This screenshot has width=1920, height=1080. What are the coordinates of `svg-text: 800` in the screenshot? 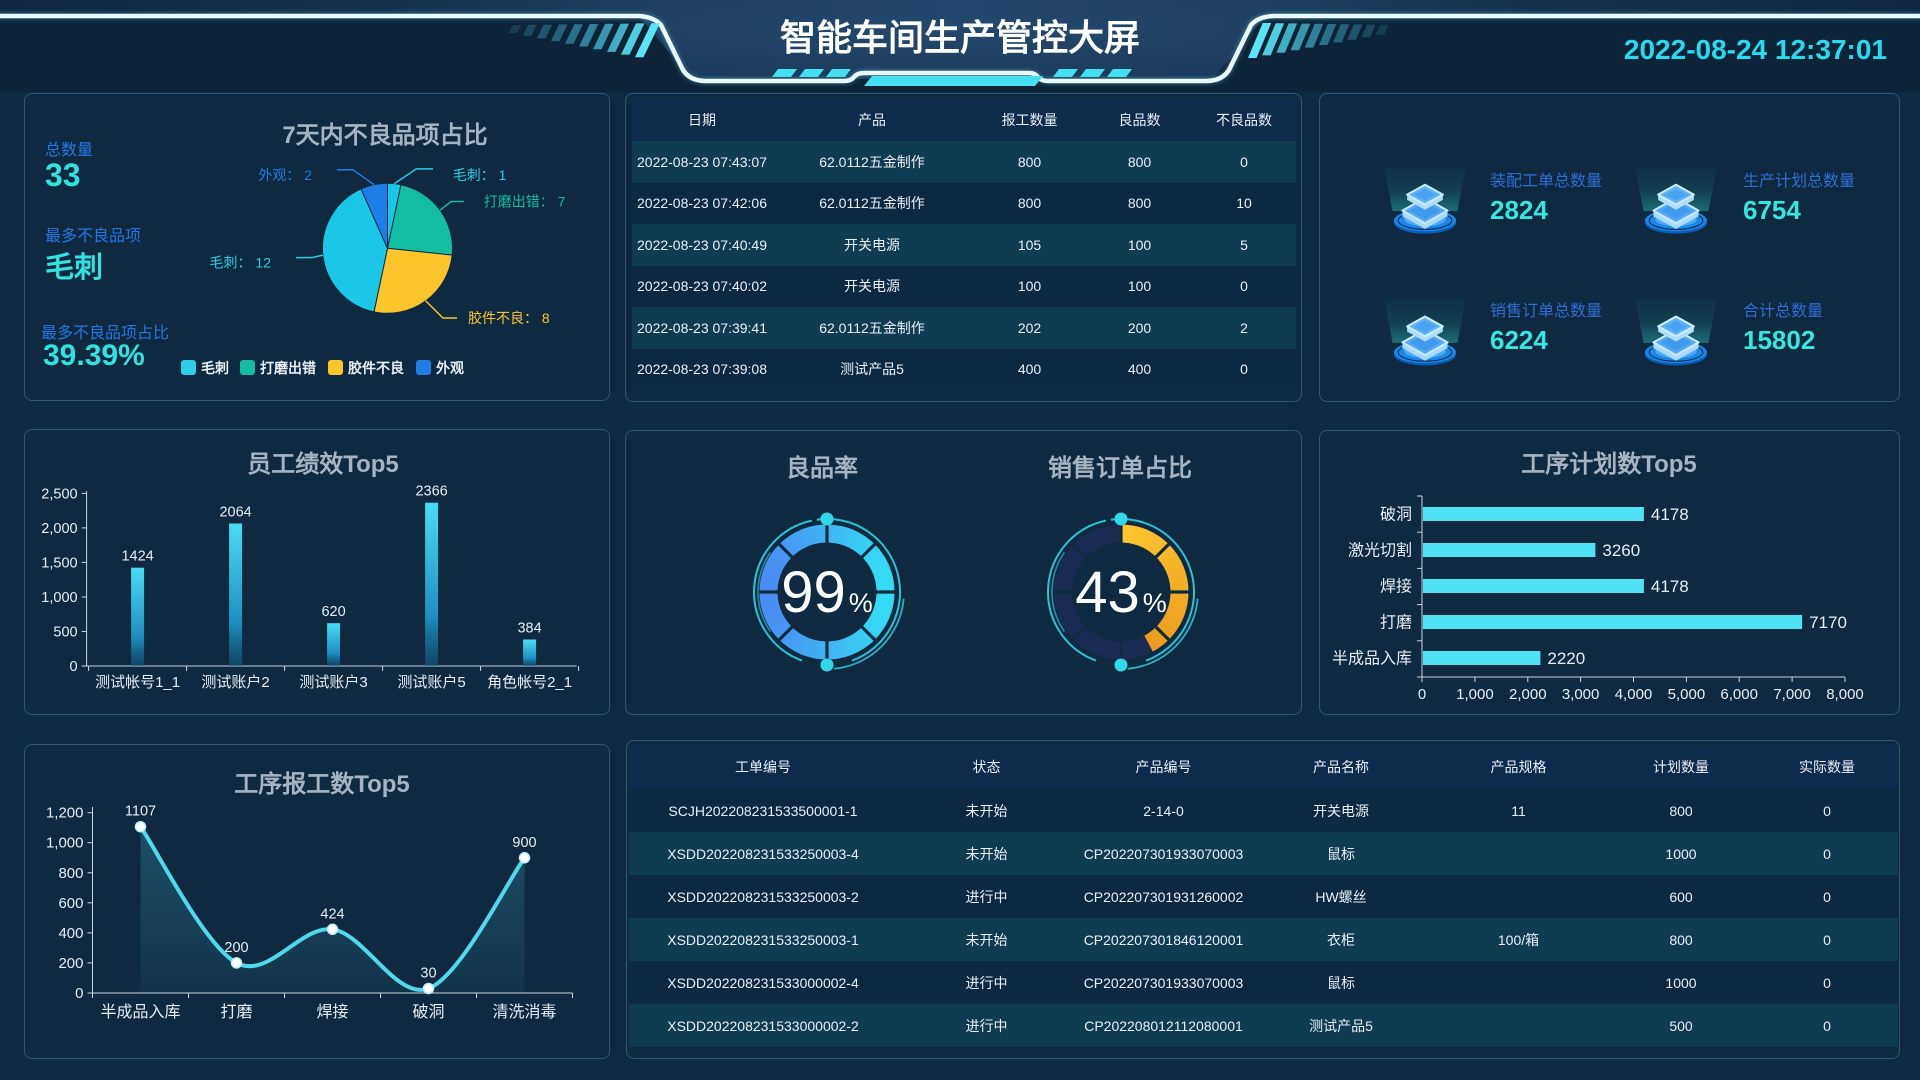 It's located at (70, 873).